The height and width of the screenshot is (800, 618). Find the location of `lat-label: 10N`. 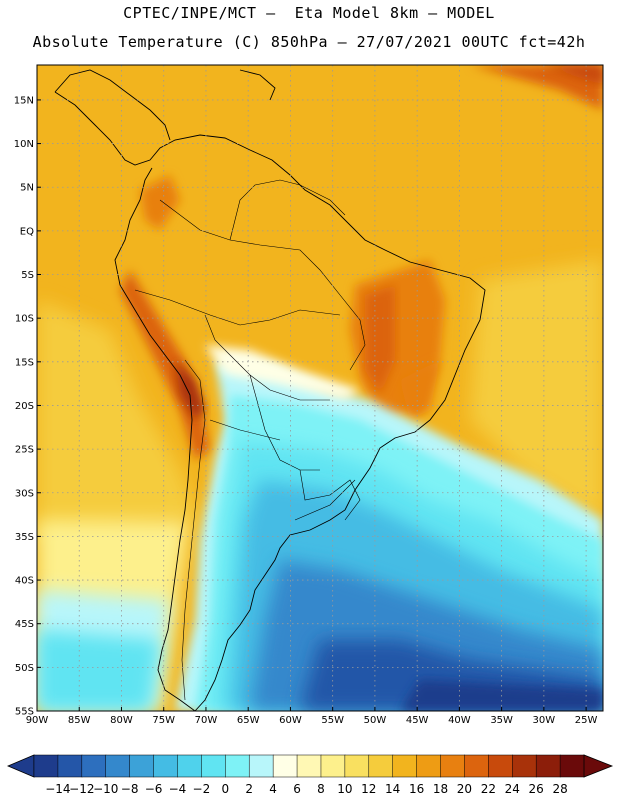

lat-label: 10N is located at coordinates (24, 144).